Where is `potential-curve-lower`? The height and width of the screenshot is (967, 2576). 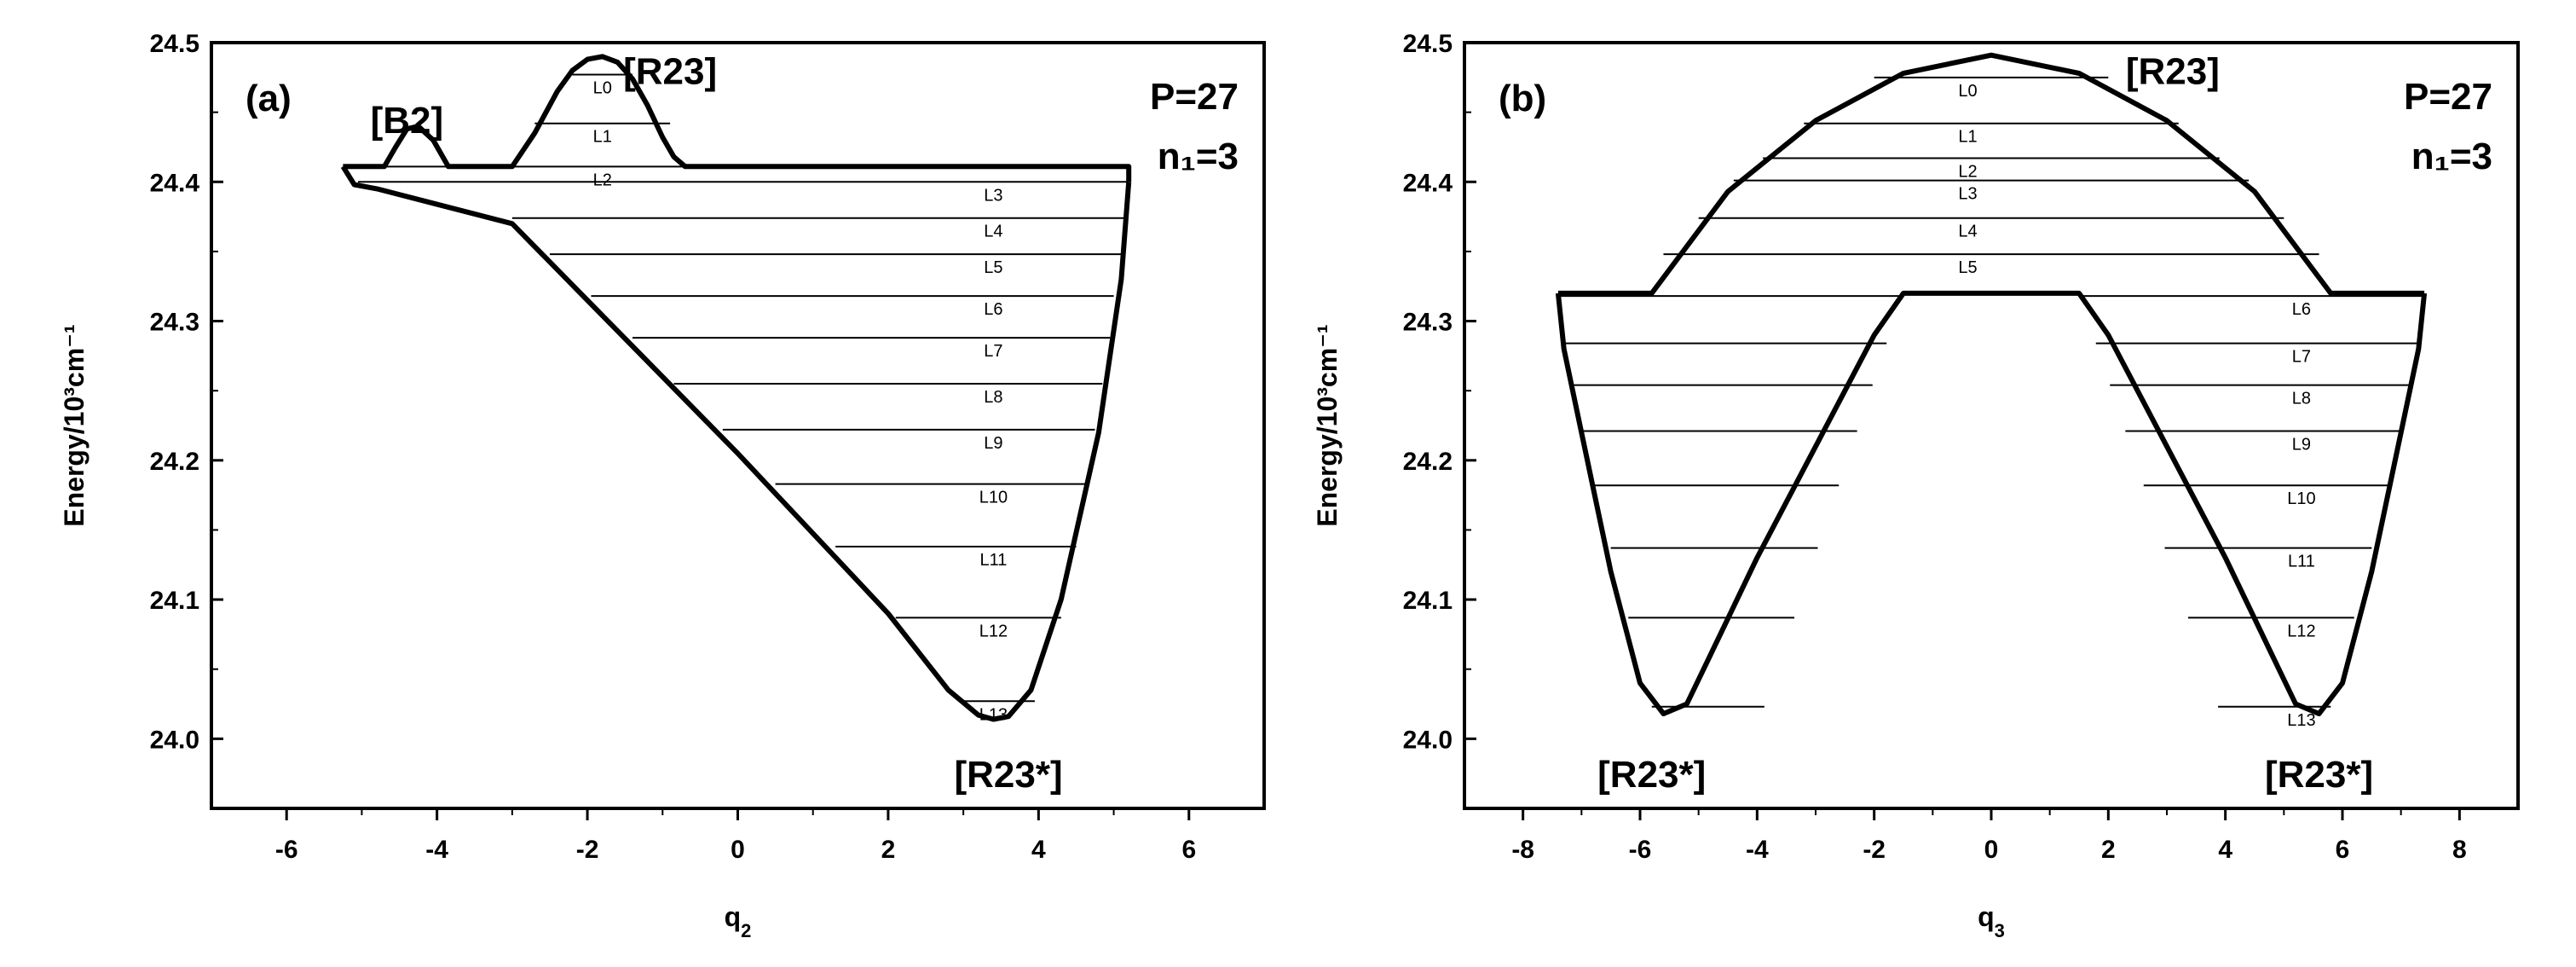
potential-curve-lower is located at coordinates (1991, 503).